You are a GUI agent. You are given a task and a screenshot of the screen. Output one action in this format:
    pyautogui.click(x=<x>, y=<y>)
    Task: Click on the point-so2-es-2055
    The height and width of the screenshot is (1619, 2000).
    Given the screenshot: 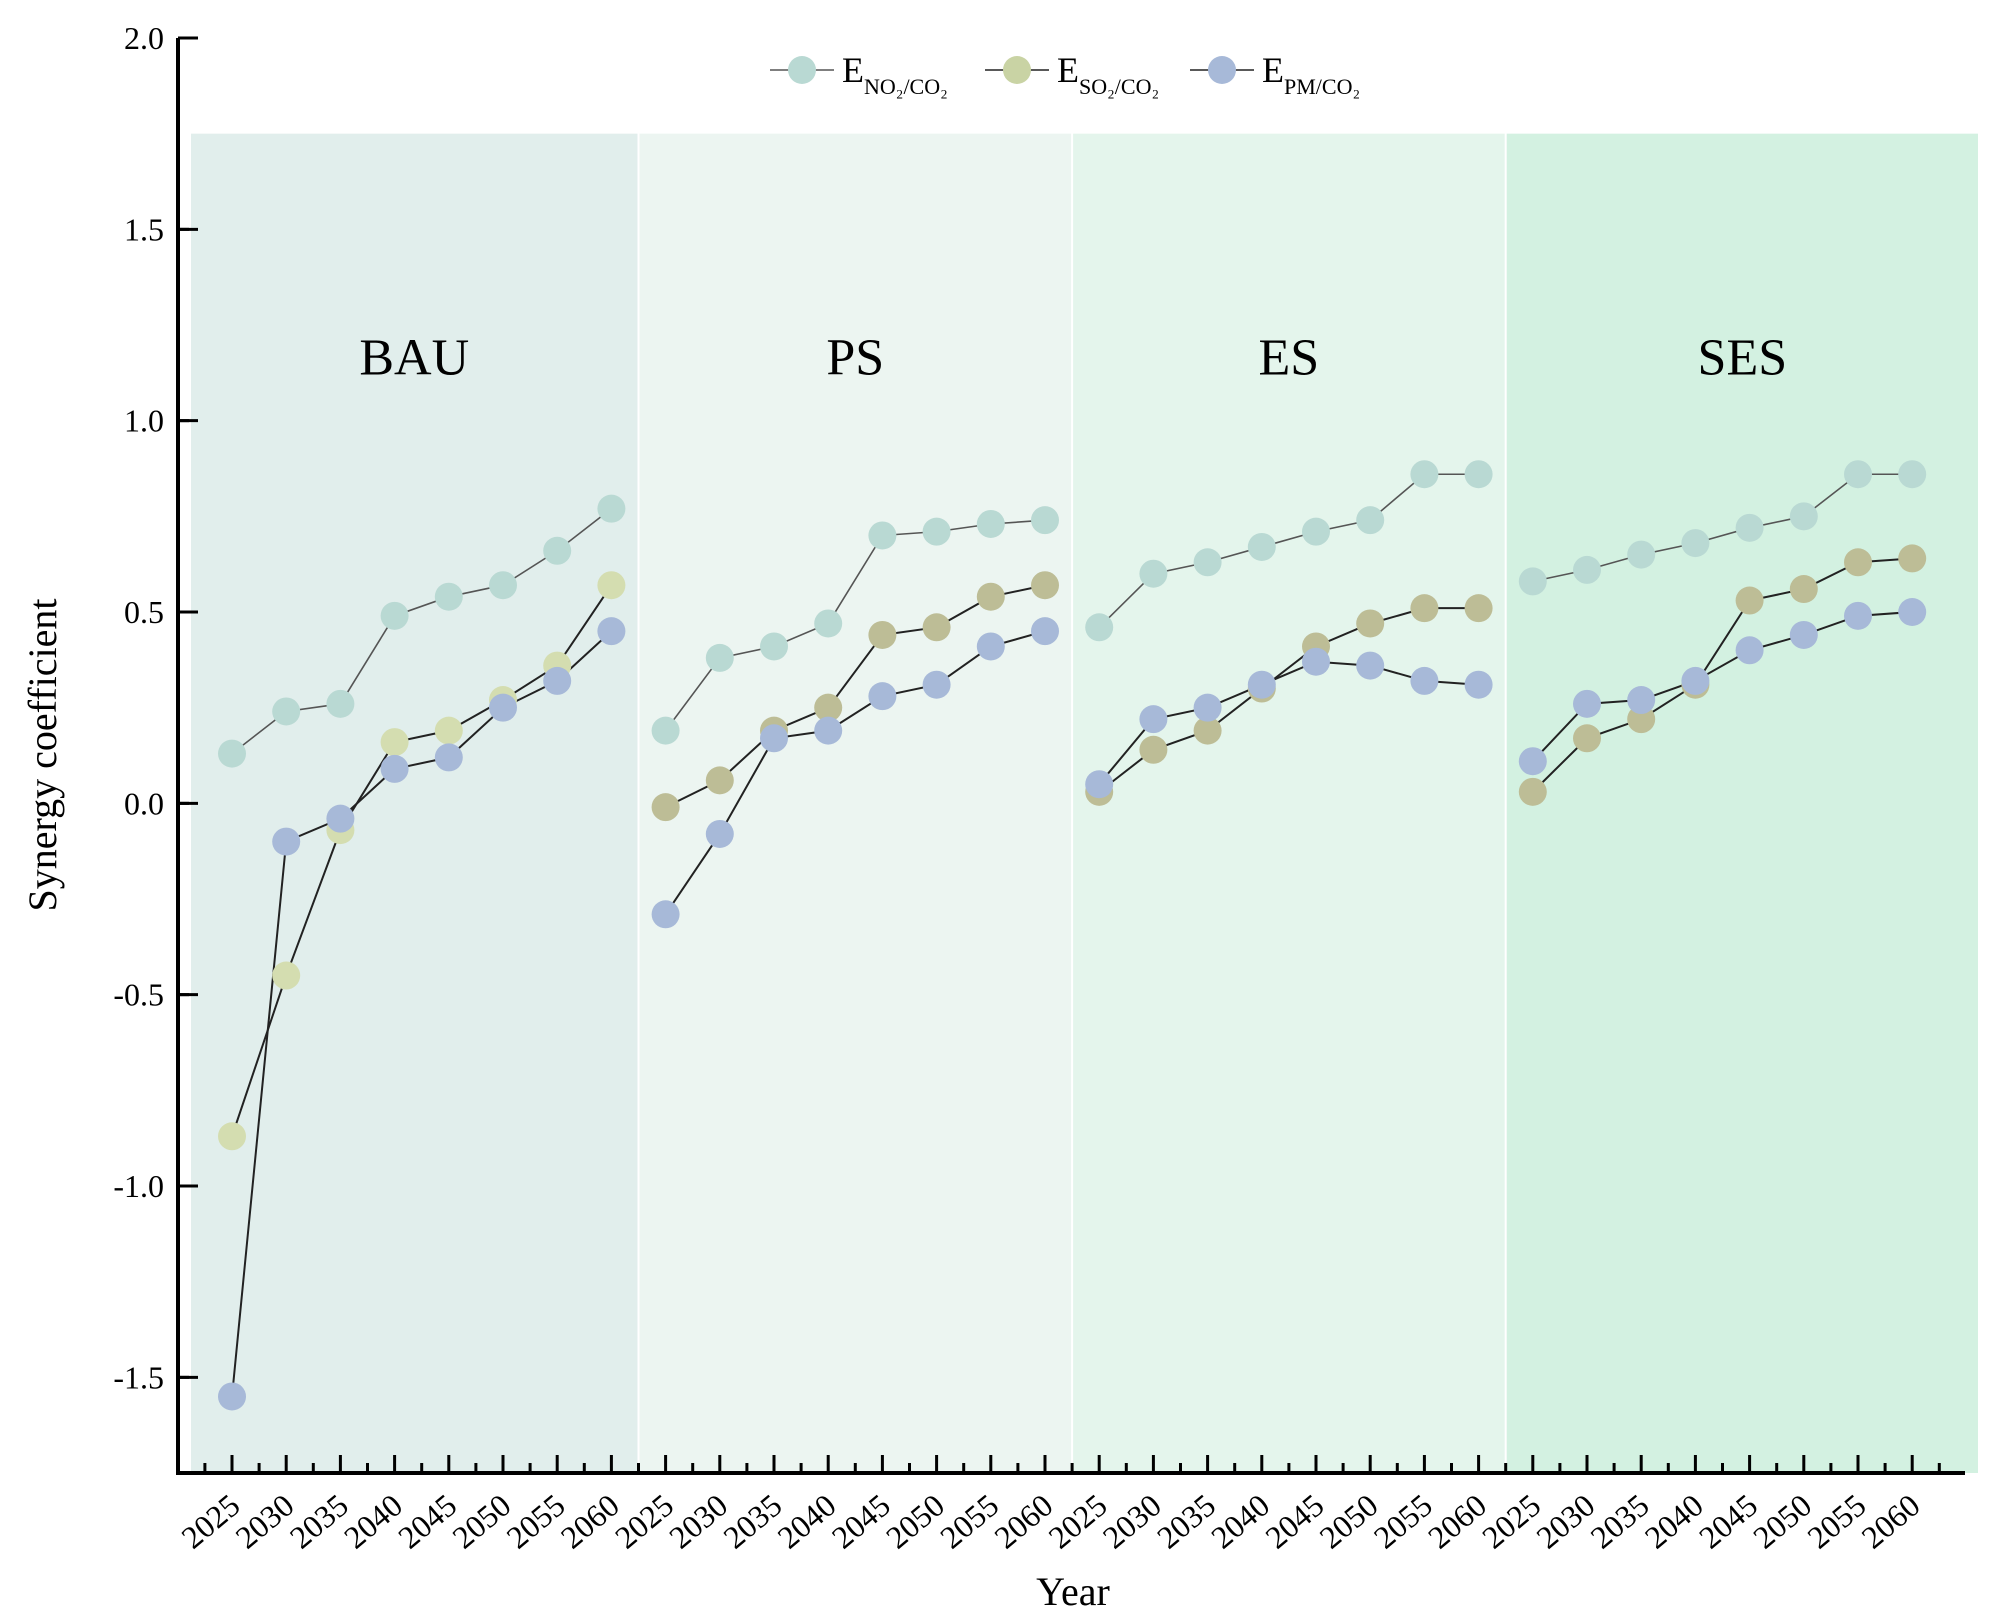 What is the action you would take?
    pyautogui.click(x=1424, y=608)
    